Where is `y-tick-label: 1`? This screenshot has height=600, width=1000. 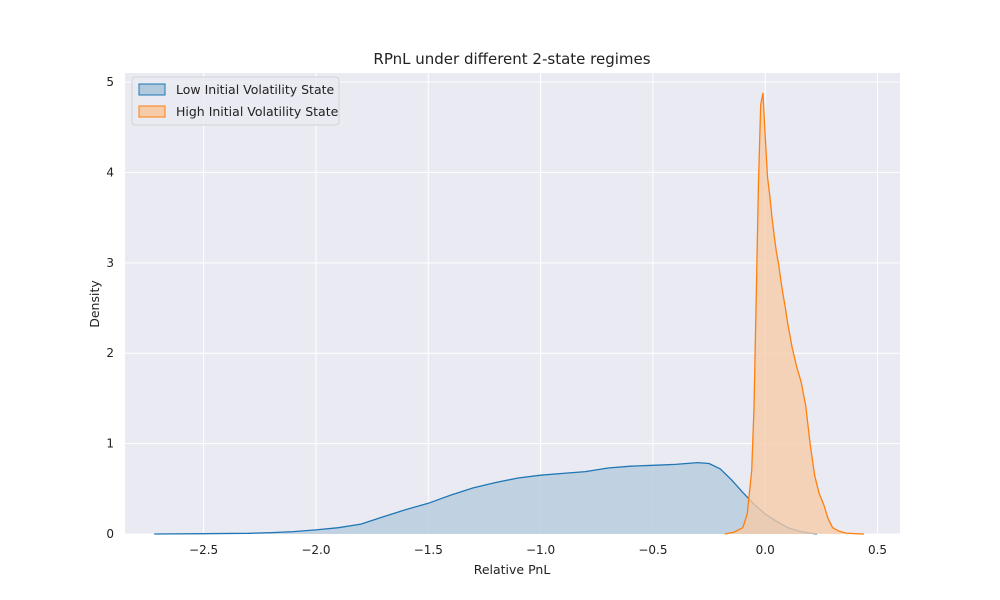
y-tick-label: 1 is located at coordinates (110, 444).